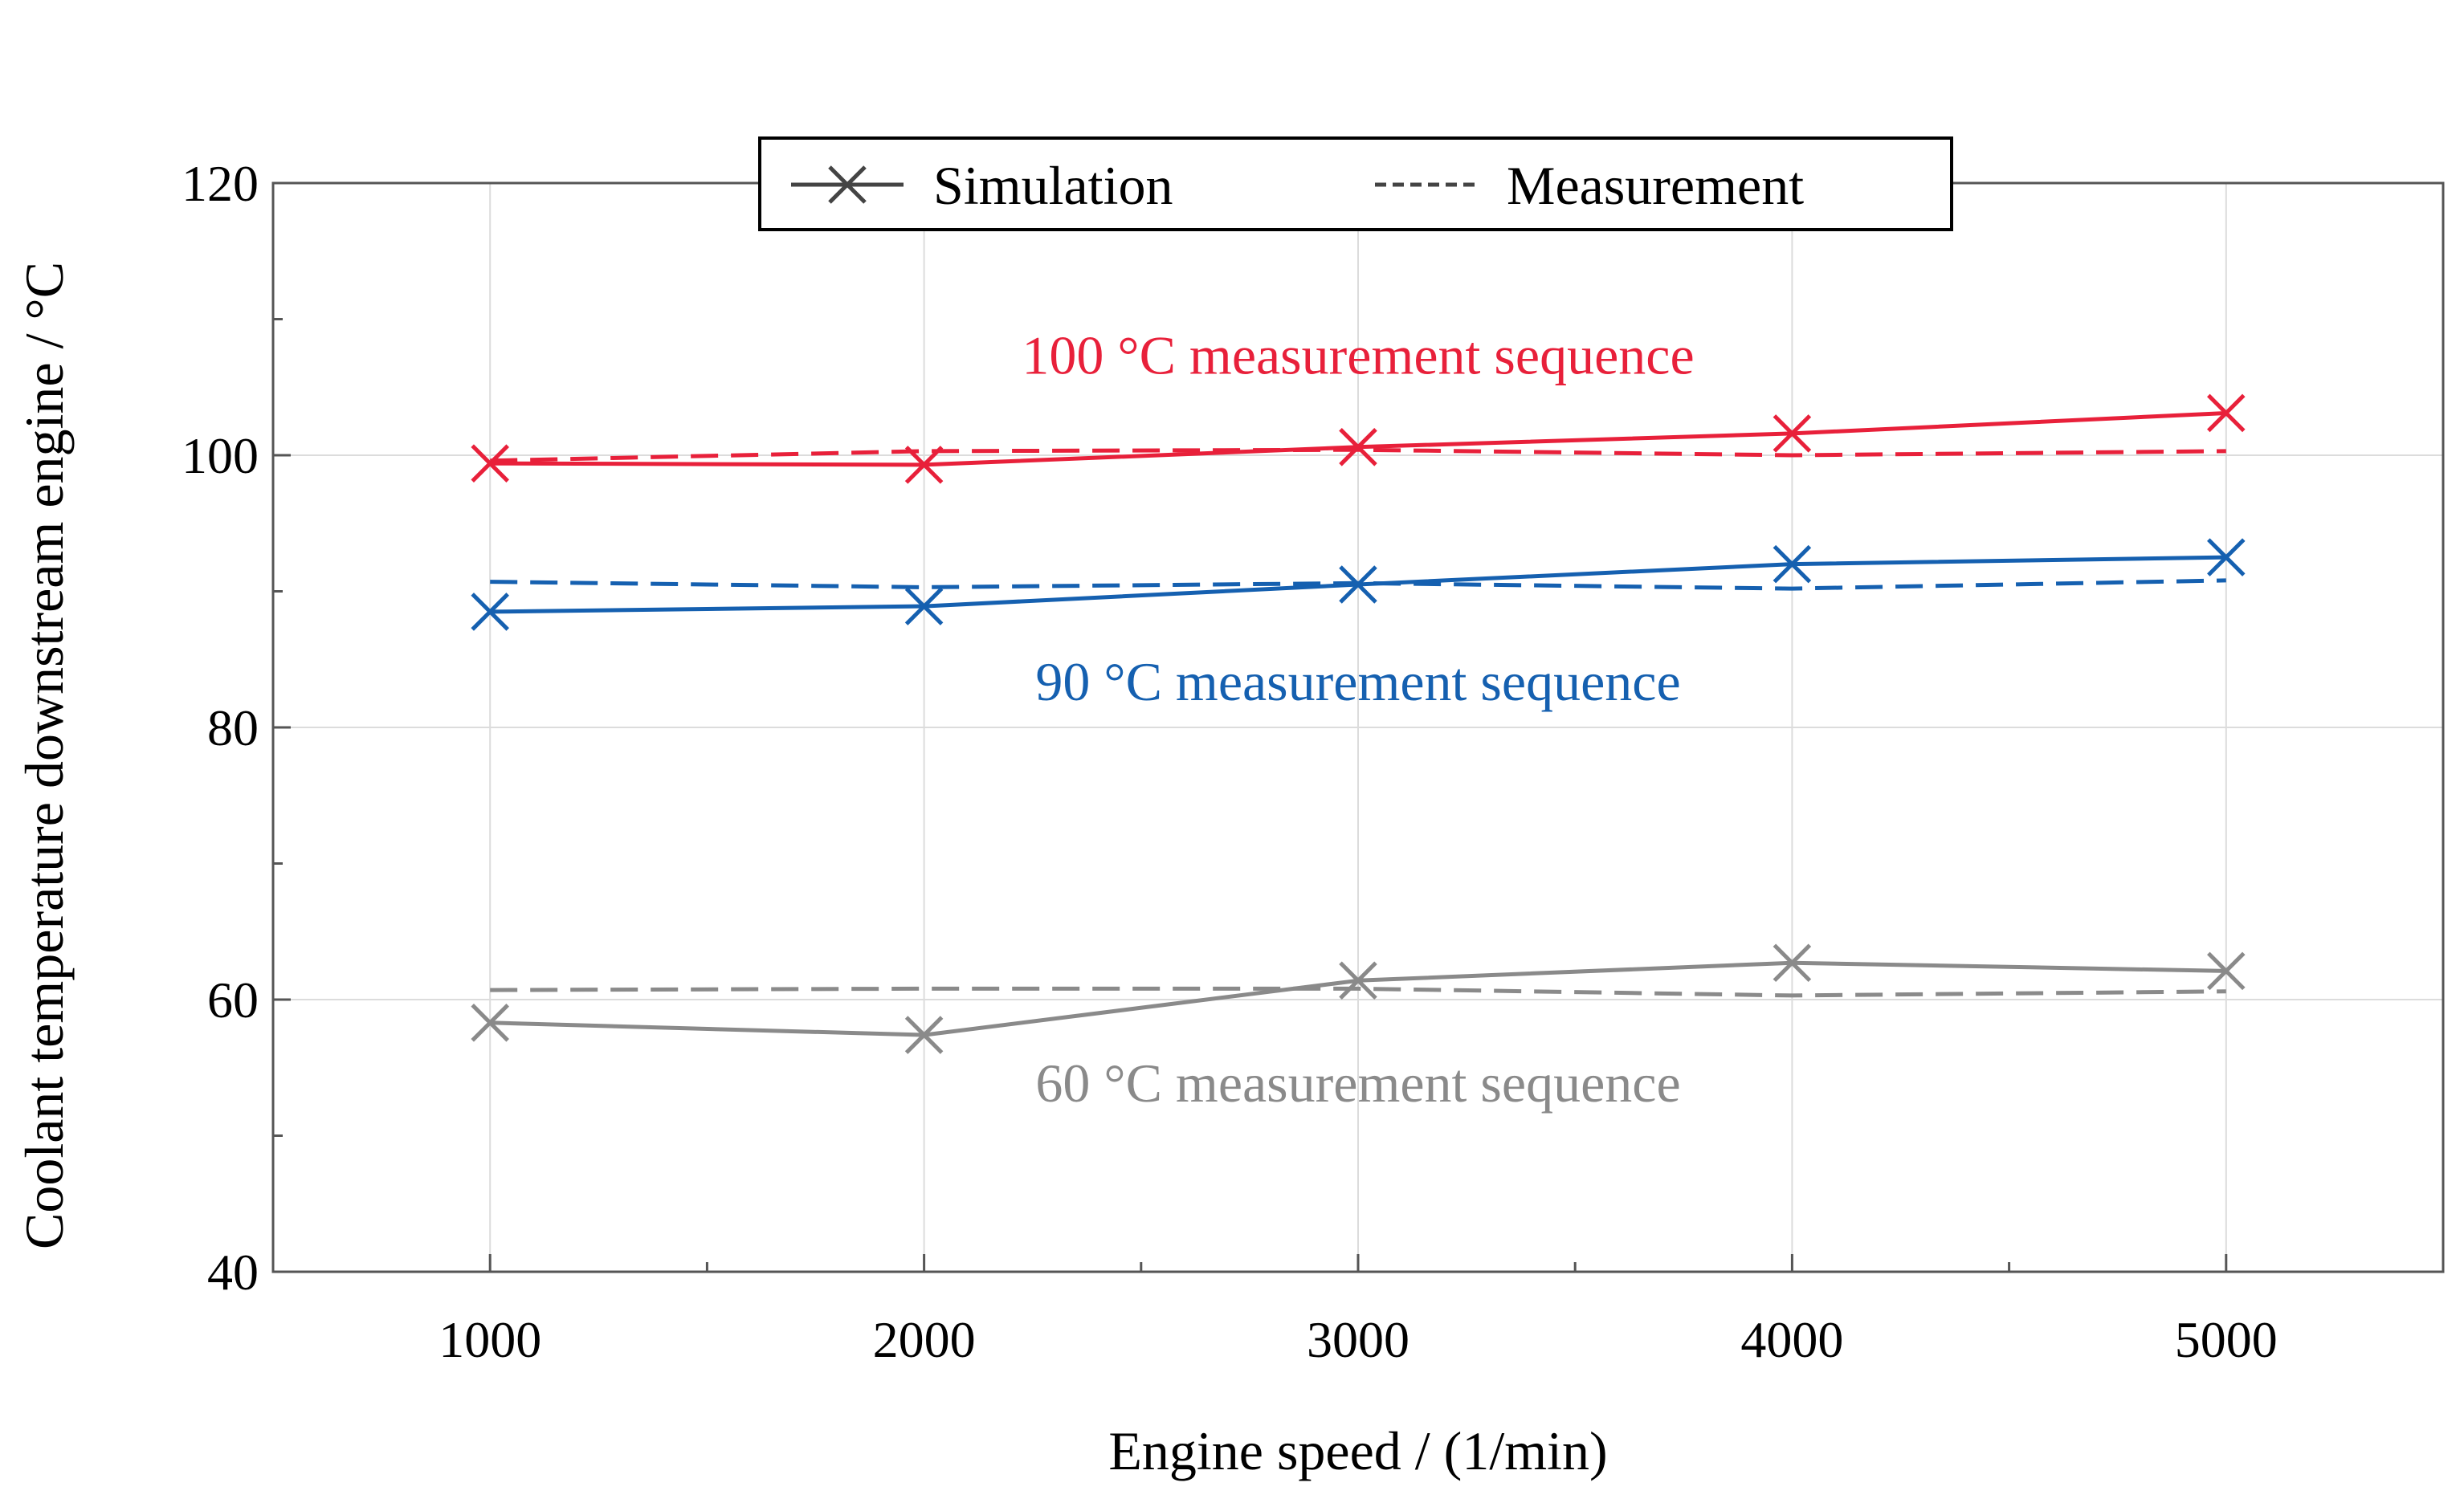 The width and height of the screenshot is (2464, 1503). I want to click on y-tick-label: 120, so click(220, 184).